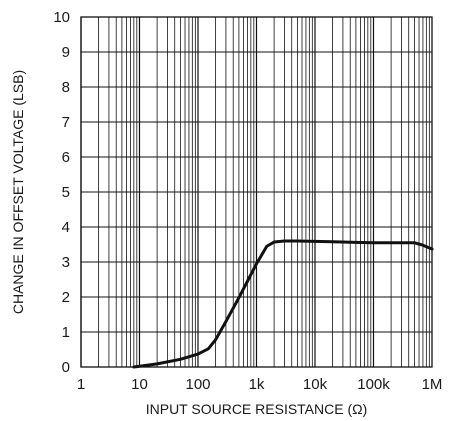 The width and height of the screenshot is (461, 421). What do you see at coordinates (66, 227) in the screenshot?
I see `y-tick-label: 4` at bounding box center [66, 227].